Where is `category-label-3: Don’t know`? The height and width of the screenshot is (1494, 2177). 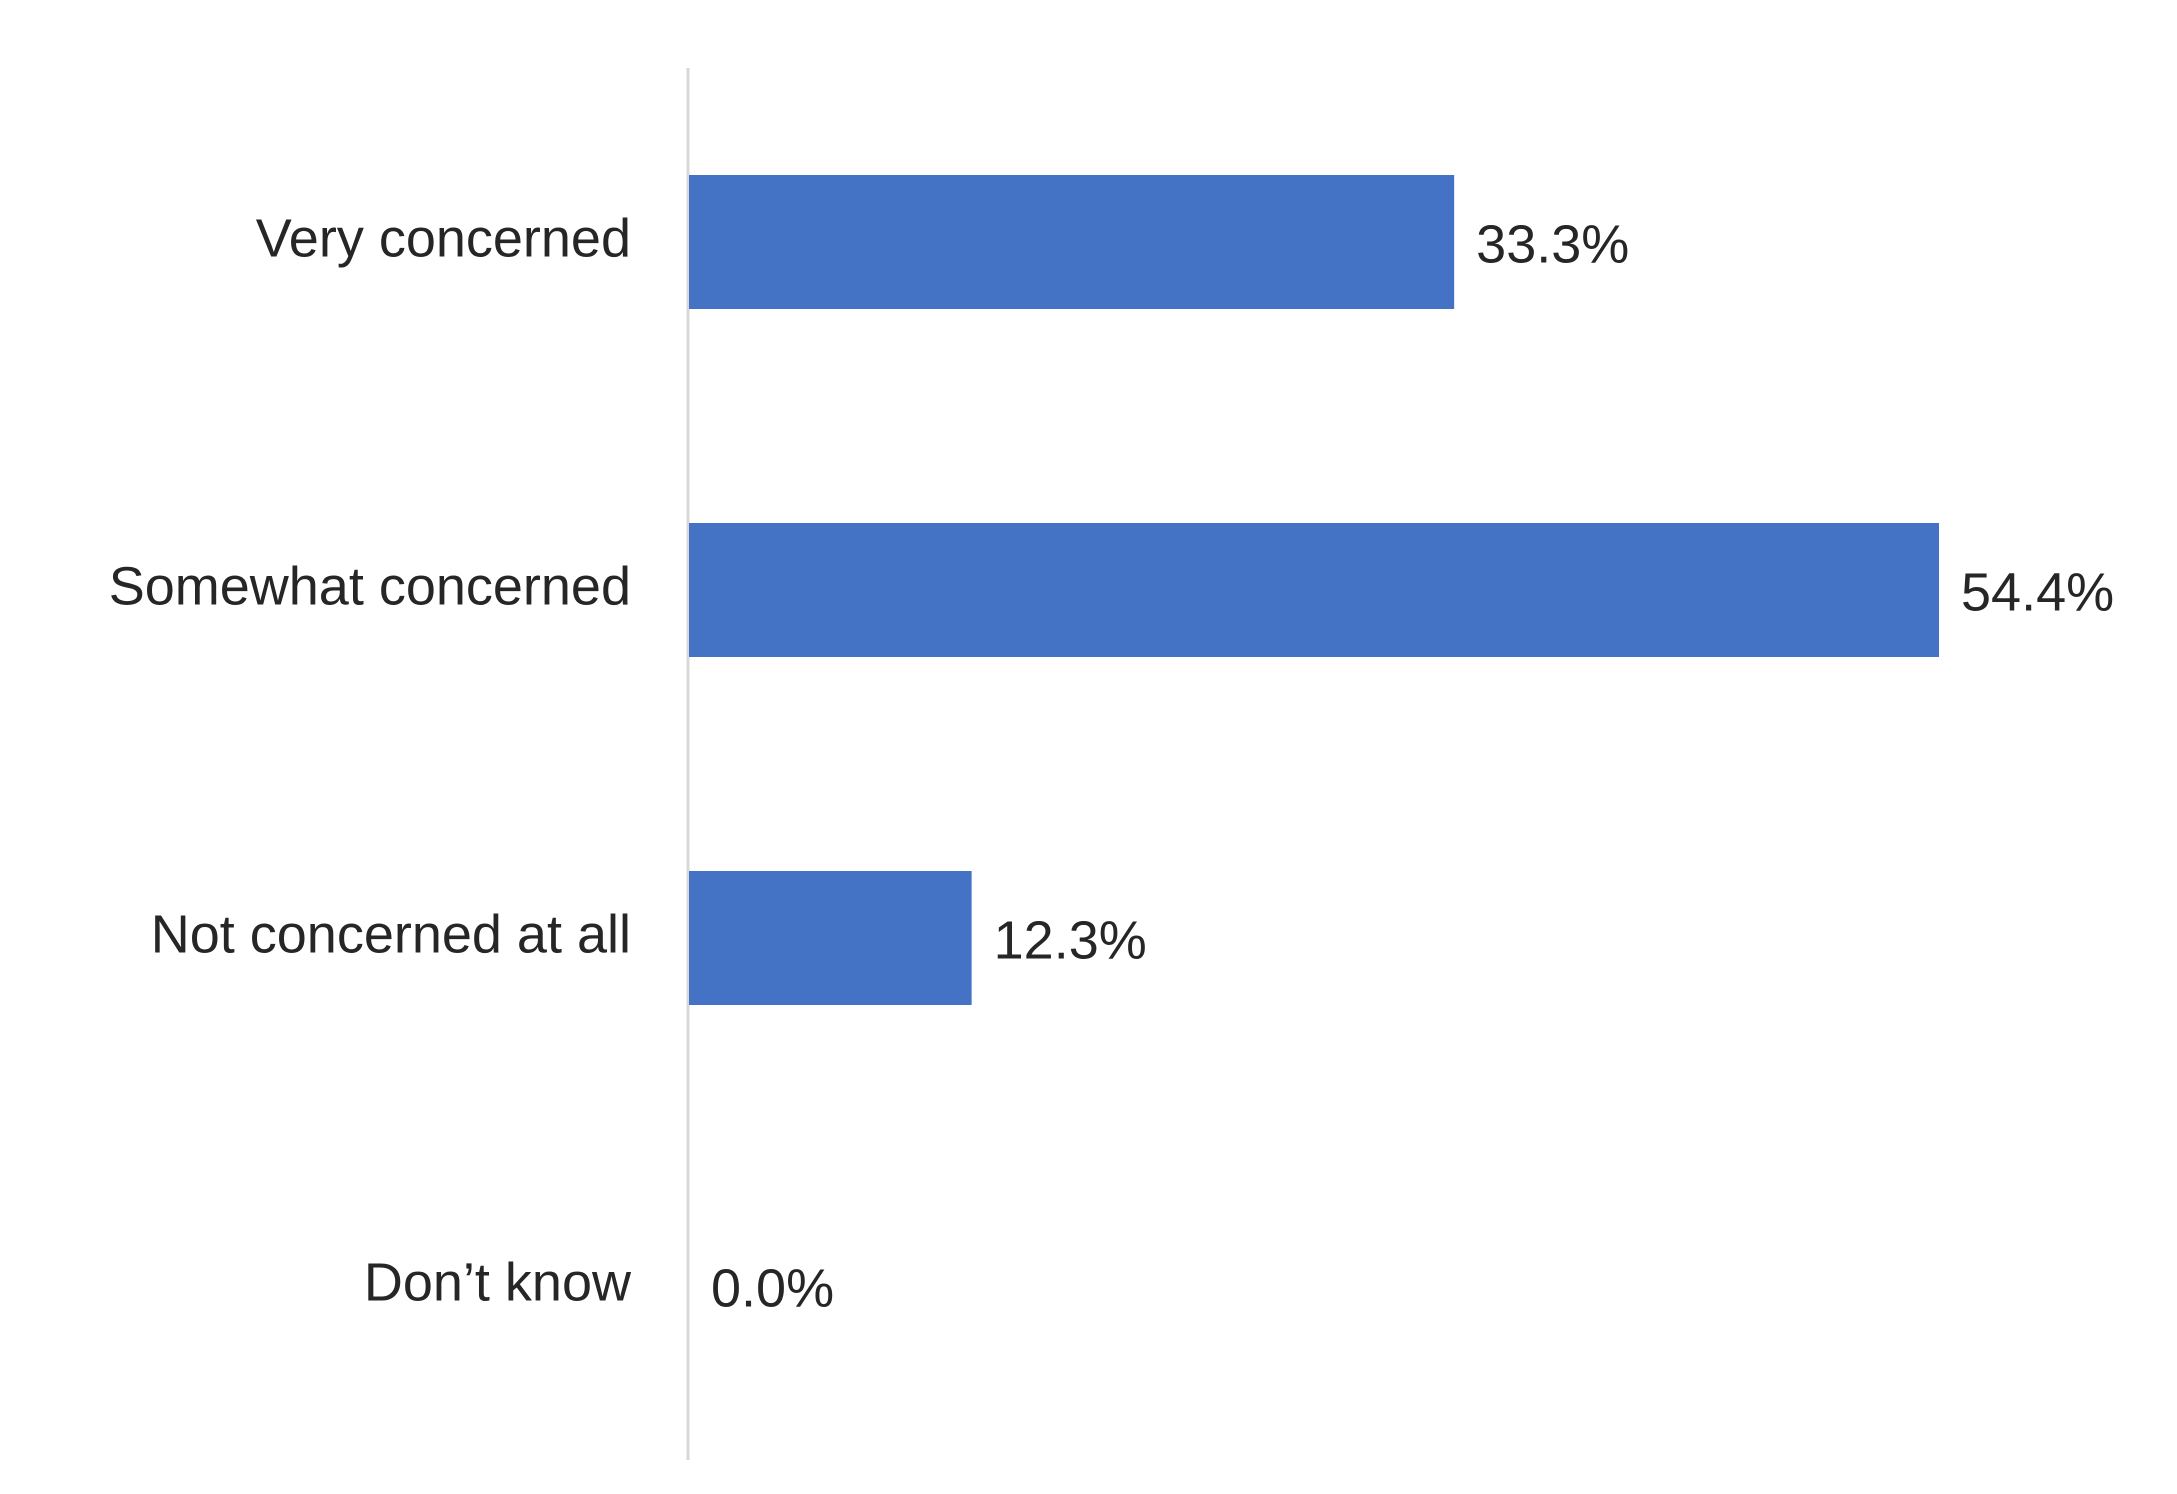
category-label-3: Don’t know is located at coordinates (498, 1282).